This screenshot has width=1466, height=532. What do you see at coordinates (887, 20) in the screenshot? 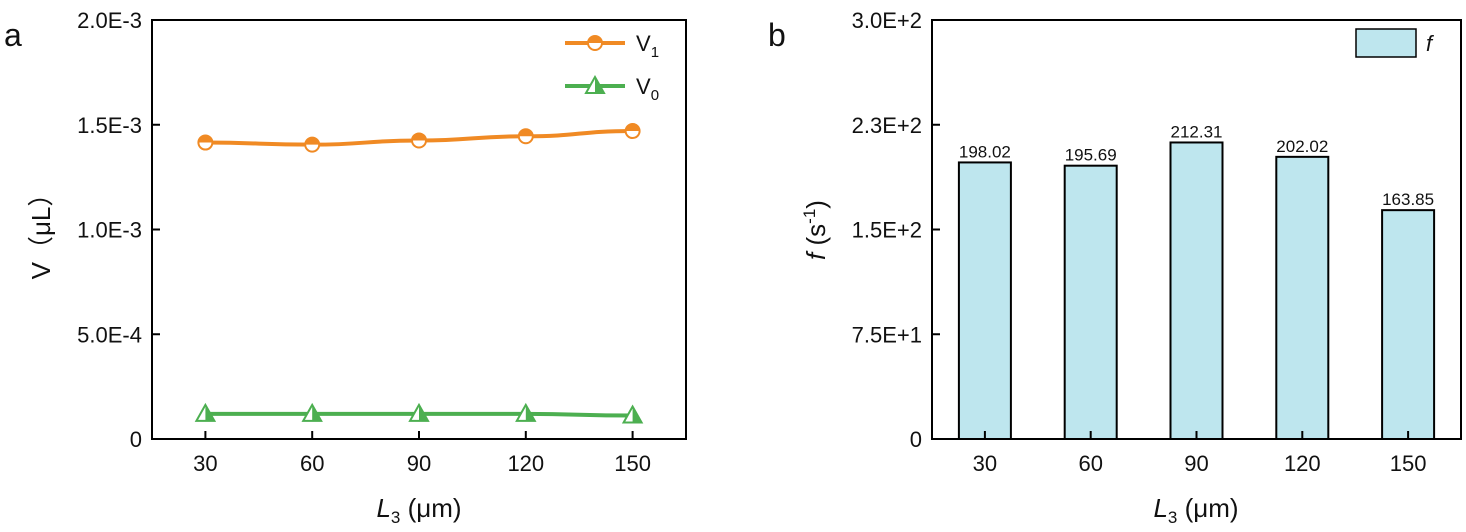
I see `panel-b-y-tick-label: 3.0E+2` at bounding box center [887, 20].